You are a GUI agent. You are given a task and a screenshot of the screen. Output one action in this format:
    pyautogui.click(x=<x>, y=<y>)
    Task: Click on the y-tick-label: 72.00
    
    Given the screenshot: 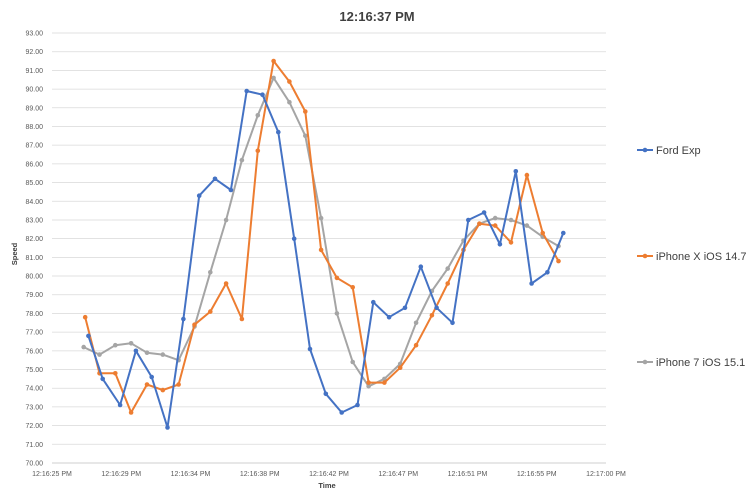 What is the action you would take?
    pyautogui.click(x=34, y=426)
    